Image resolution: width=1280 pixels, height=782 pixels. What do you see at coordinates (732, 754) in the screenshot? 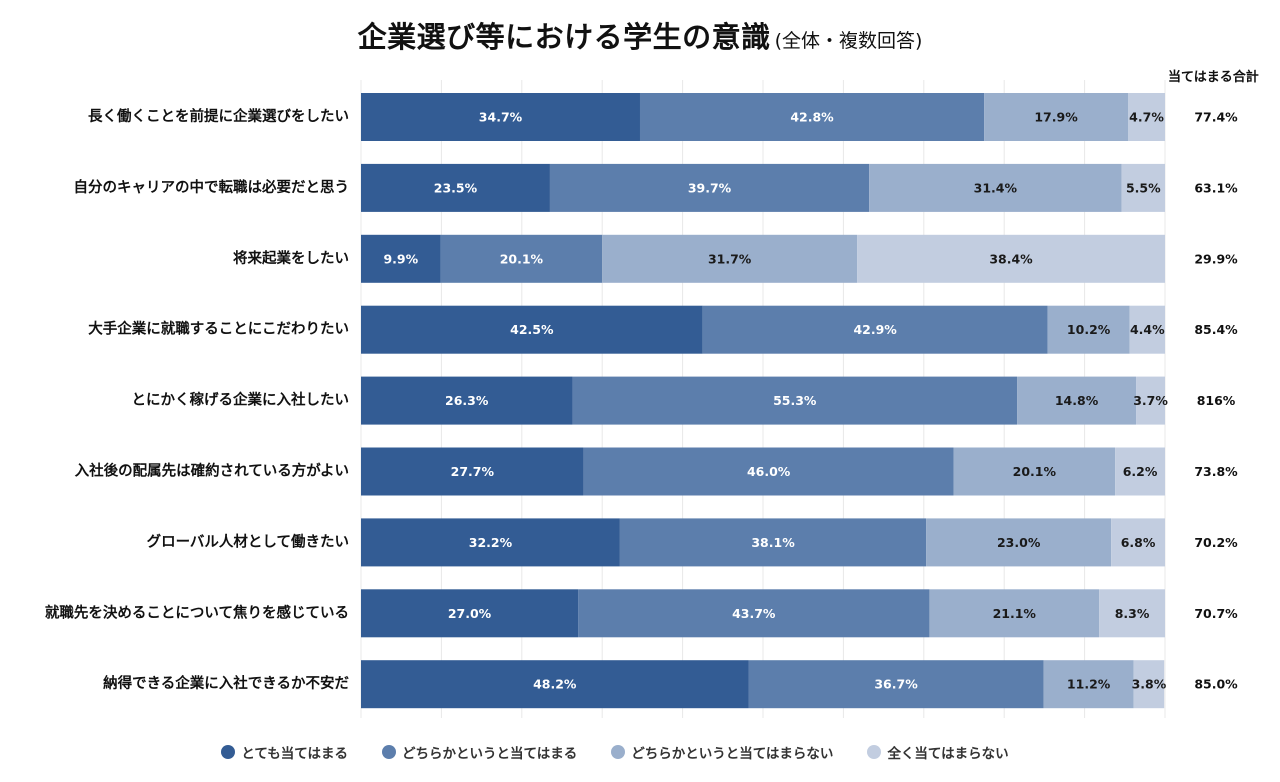
I see `legend-label: どちらかというと当てはまらない` at bounding box center [732, 754].